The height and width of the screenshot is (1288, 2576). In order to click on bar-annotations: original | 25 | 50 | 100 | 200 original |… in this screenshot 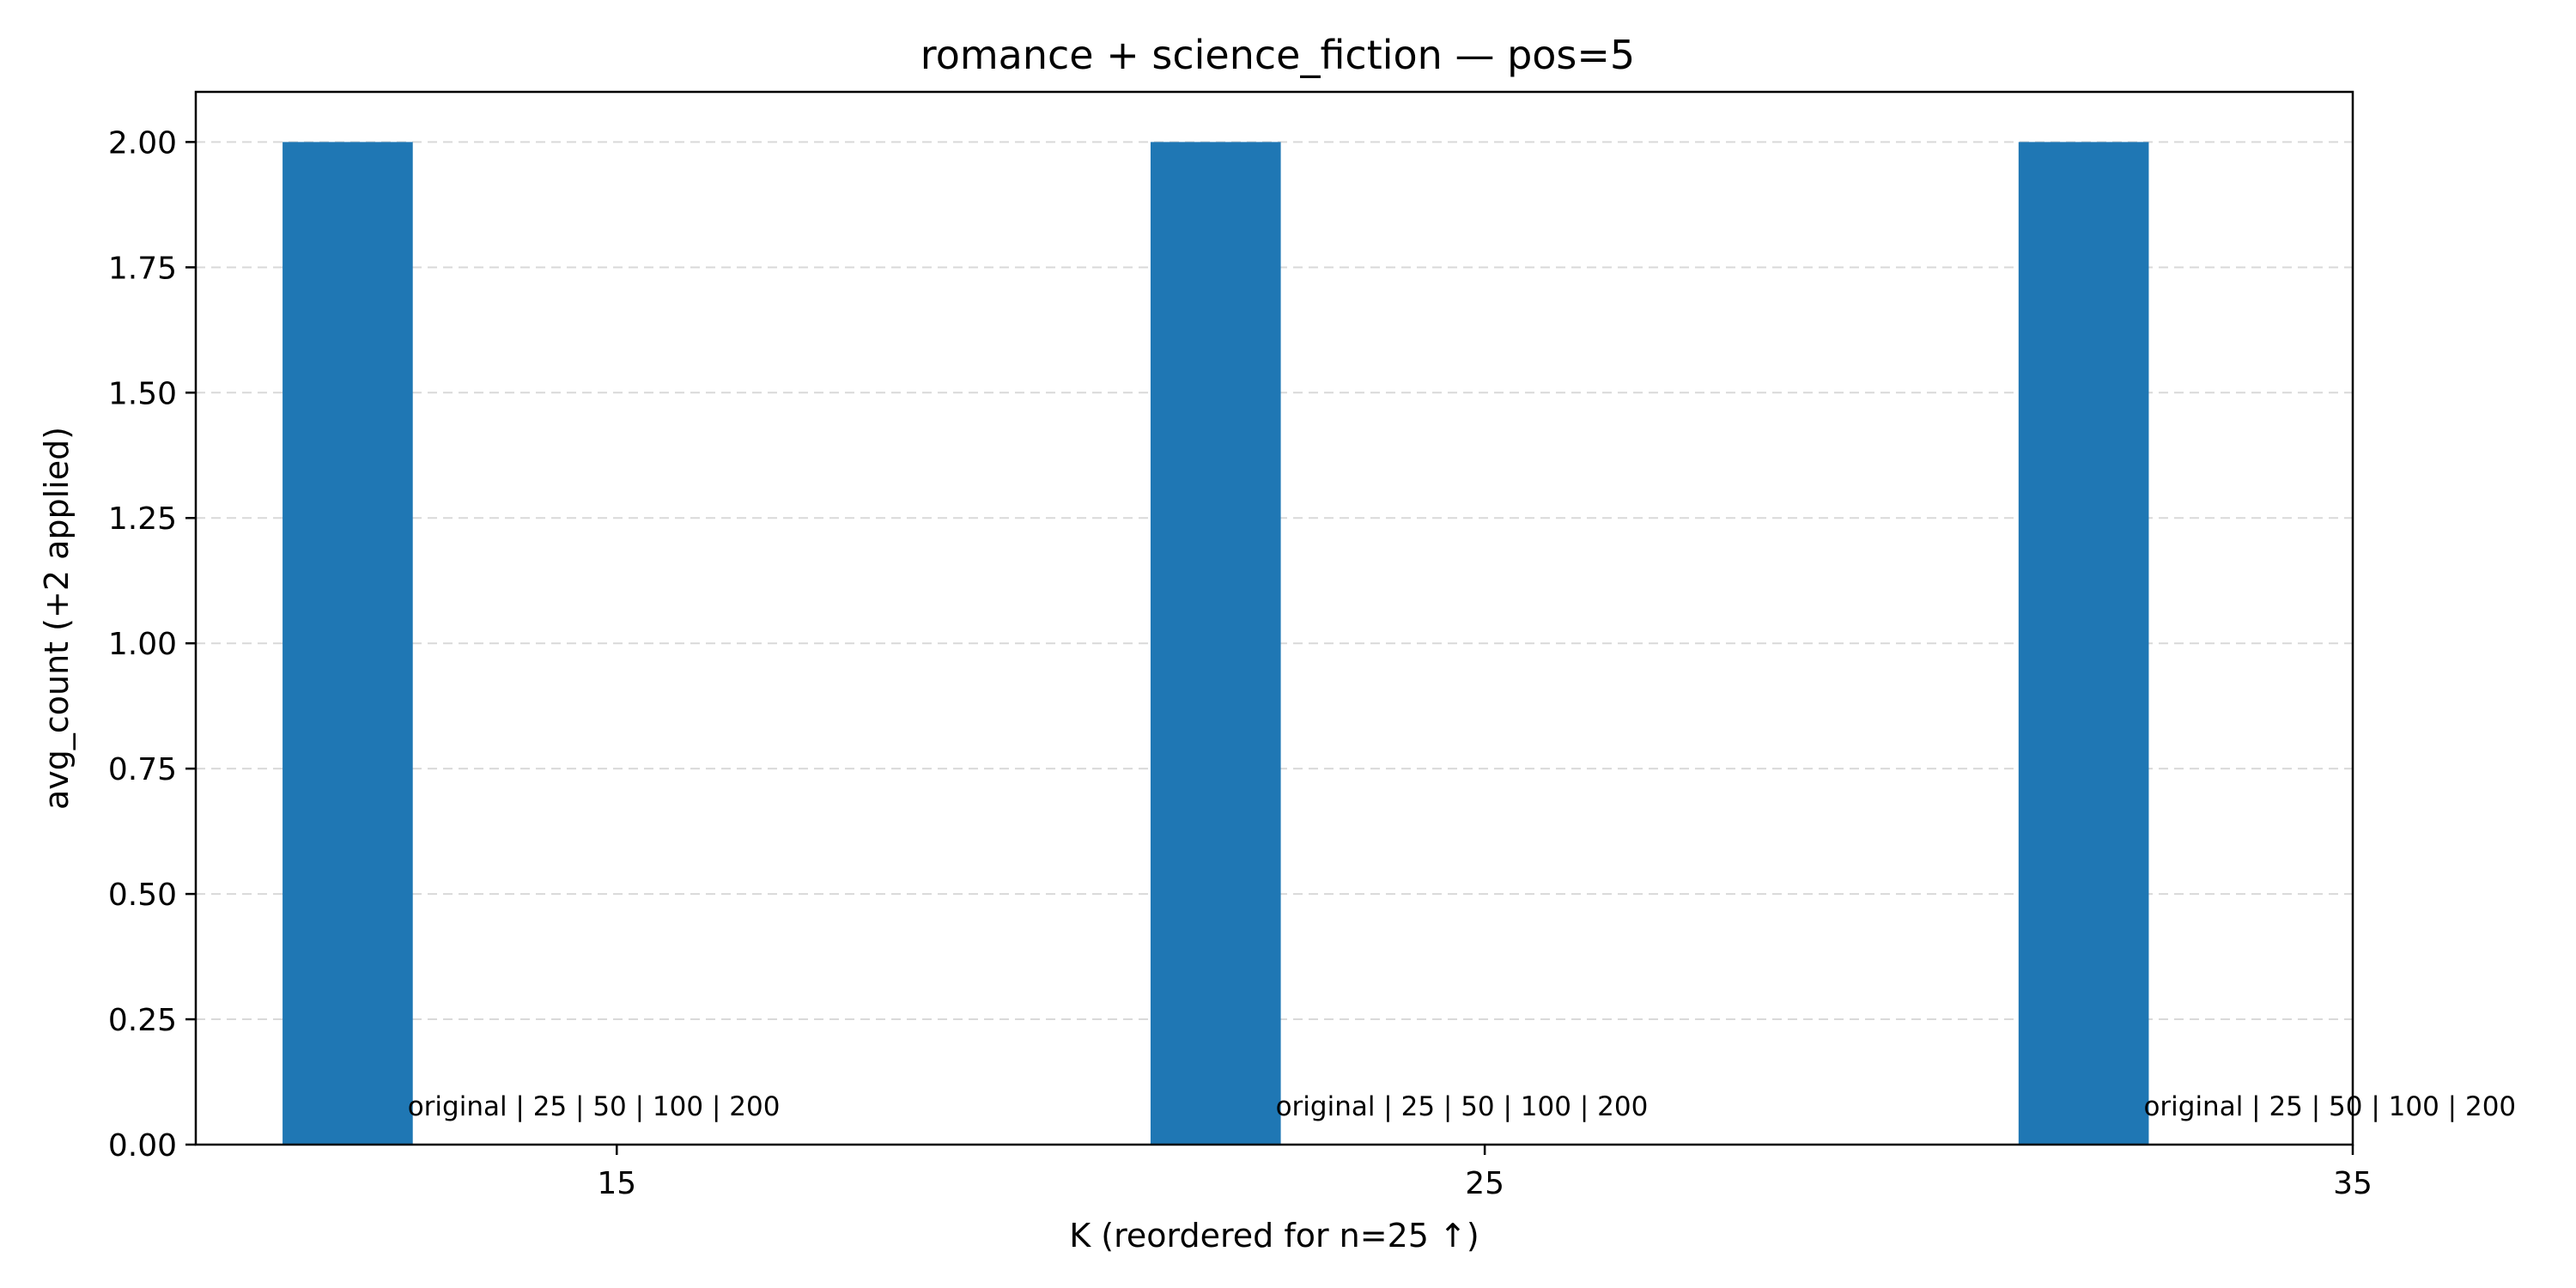, I will do `click(1462, 1107)`.